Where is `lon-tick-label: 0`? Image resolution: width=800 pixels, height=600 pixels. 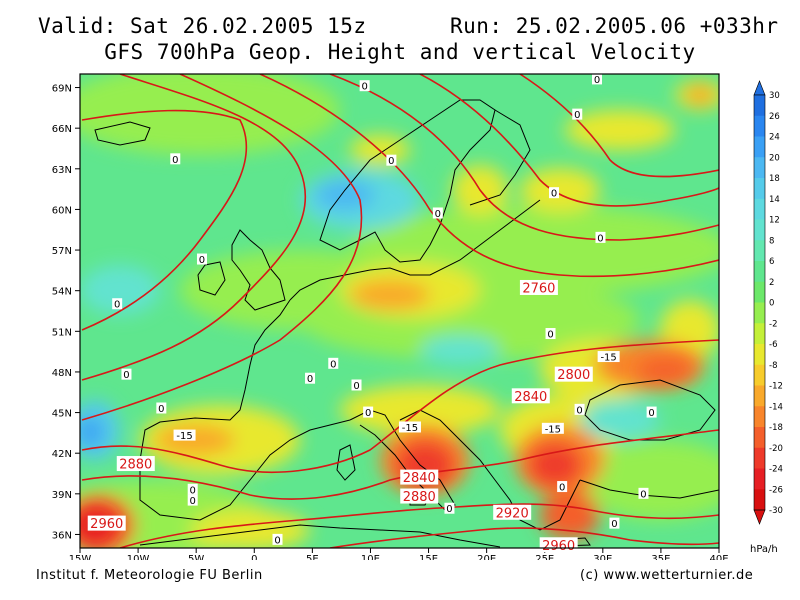
lon-tick-label: 0 is located at coordinates (254, 557).